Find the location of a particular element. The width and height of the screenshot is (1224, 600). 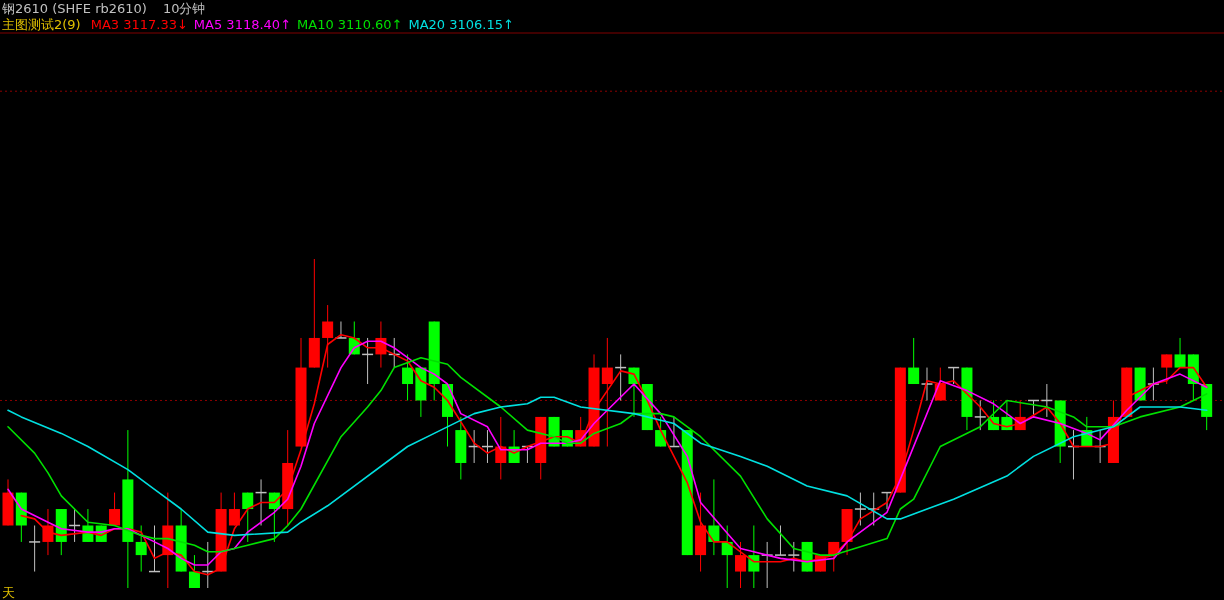

text: MA10 3110.60↑ is located at coordinates (350, 24).